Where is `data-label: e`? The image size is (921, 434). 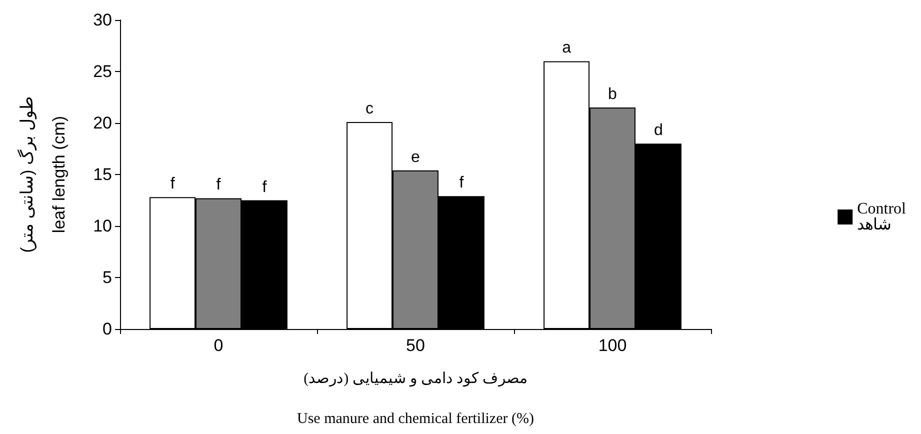
data-label: e is located at coordinates (415, 157).